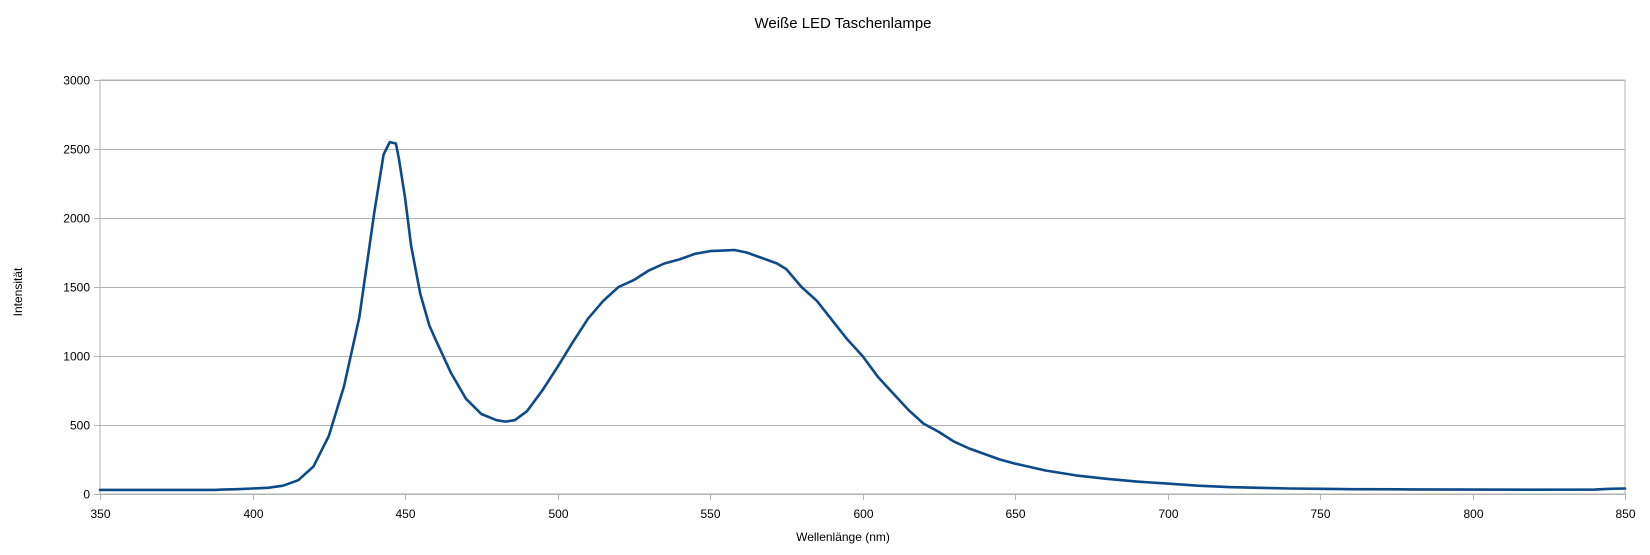 The width and height of the screenshot is (1650, 555). Describe the element at coordinates (1168, 514) in the screenshot. I see `x-tick-label: 700` at that location.